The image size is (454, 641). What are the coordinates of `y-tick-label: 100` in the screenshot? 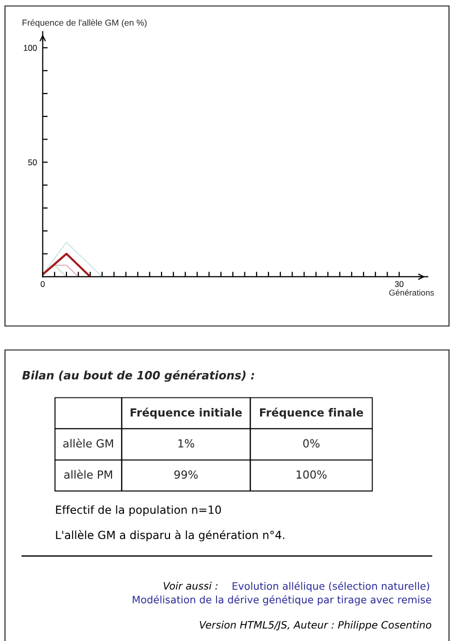 It's located at (30, 47).